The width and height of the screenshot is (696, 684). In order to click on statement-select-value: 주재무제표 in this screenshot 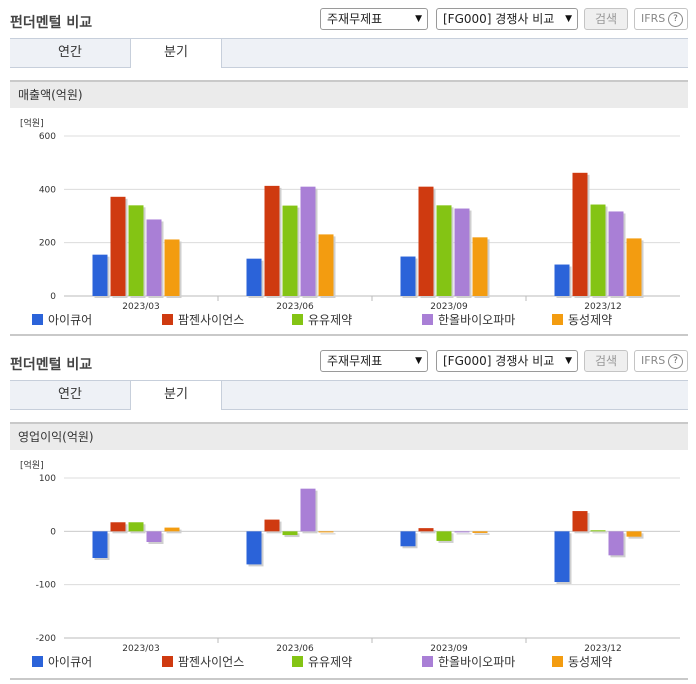, I will do `click(355, 19)`.